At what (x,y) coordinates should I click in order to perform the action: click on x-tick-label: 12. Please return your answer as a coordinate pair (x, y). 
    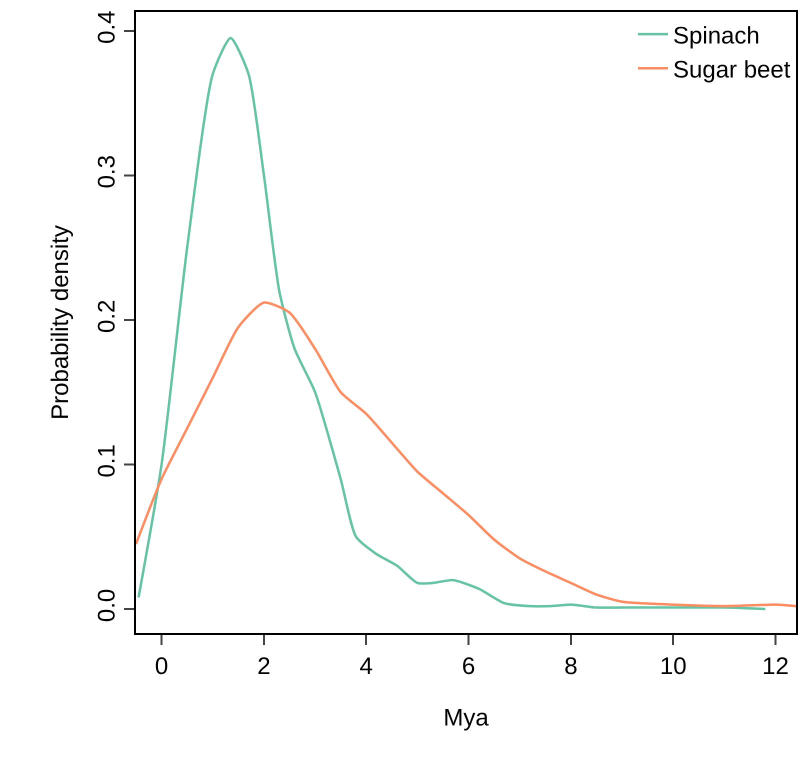
    Looking at the image, I should click on (775, 666).